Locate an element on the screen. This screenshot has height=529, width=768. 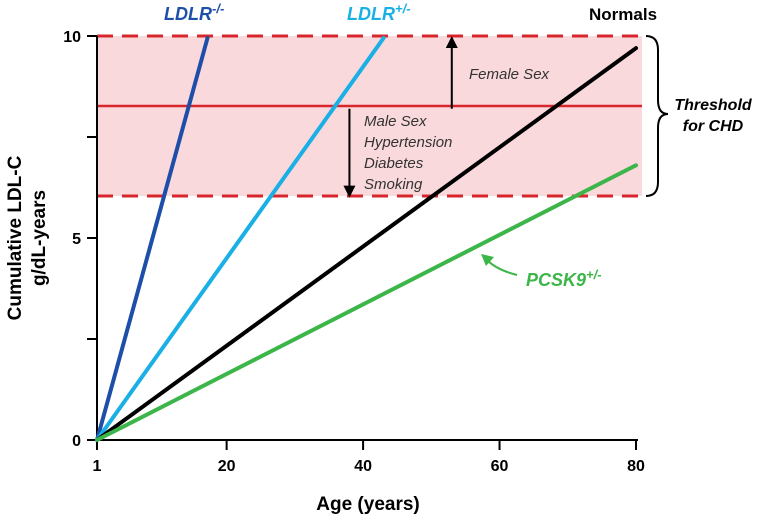
pcsk9-pointer-arrow is located at coordinates (502, 267).